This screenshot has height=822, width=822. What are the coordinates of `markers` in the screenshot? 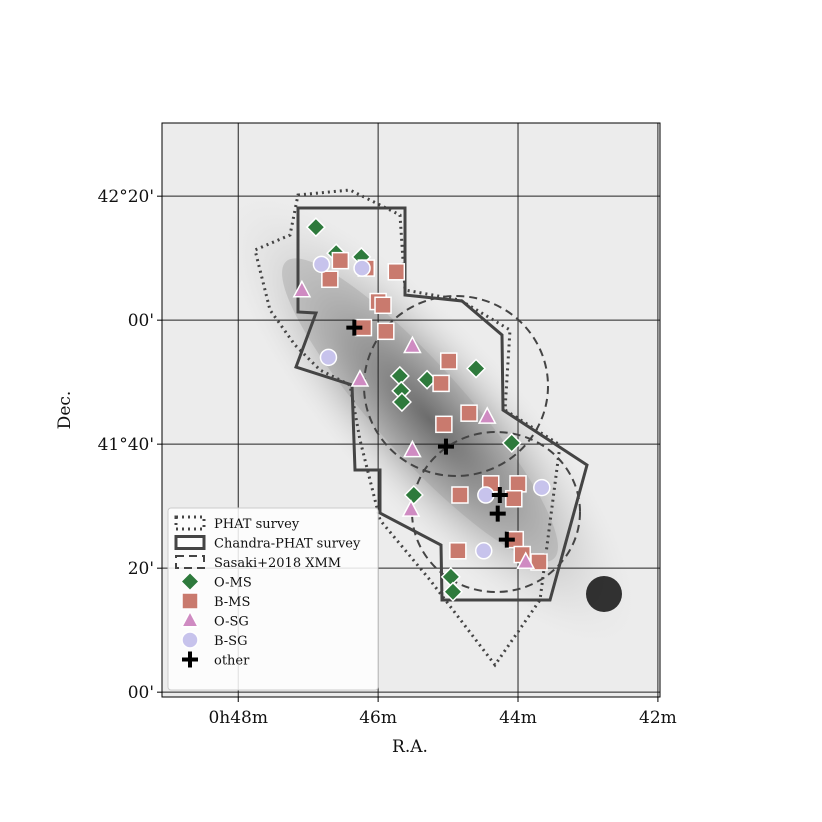 It's located at (421, 409).